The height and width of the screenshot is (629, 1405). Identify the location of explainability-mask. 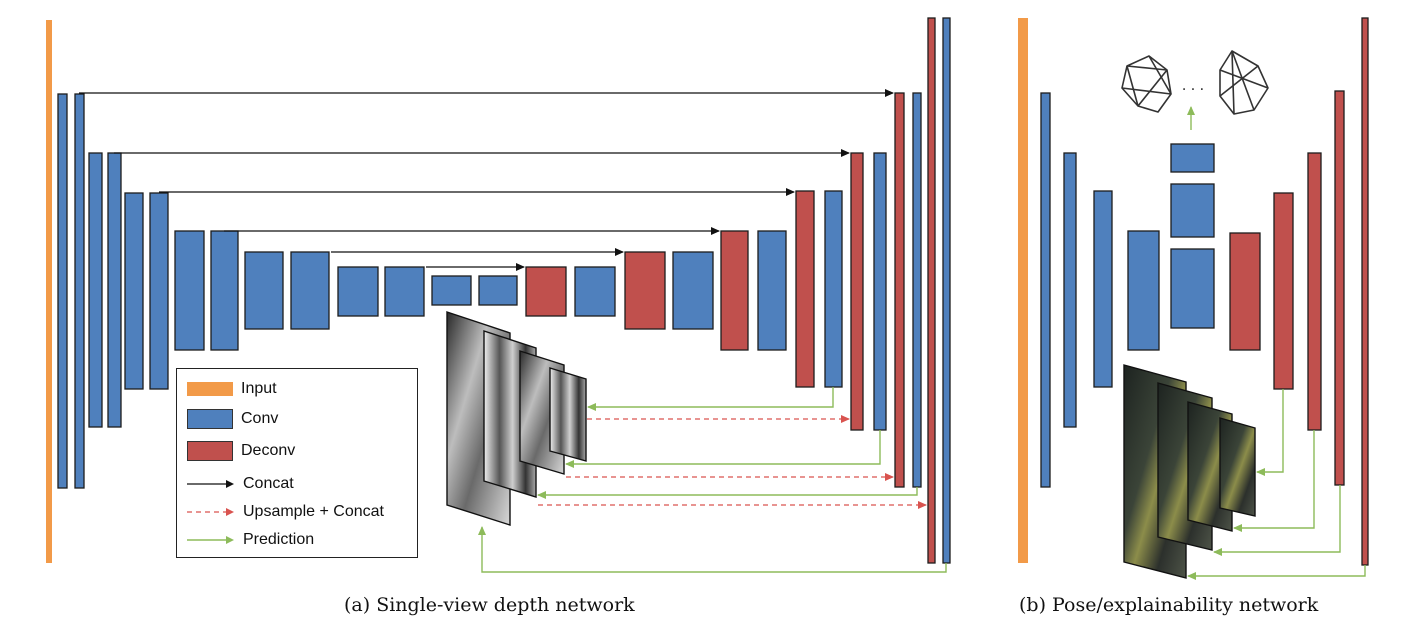
(1237, 467).